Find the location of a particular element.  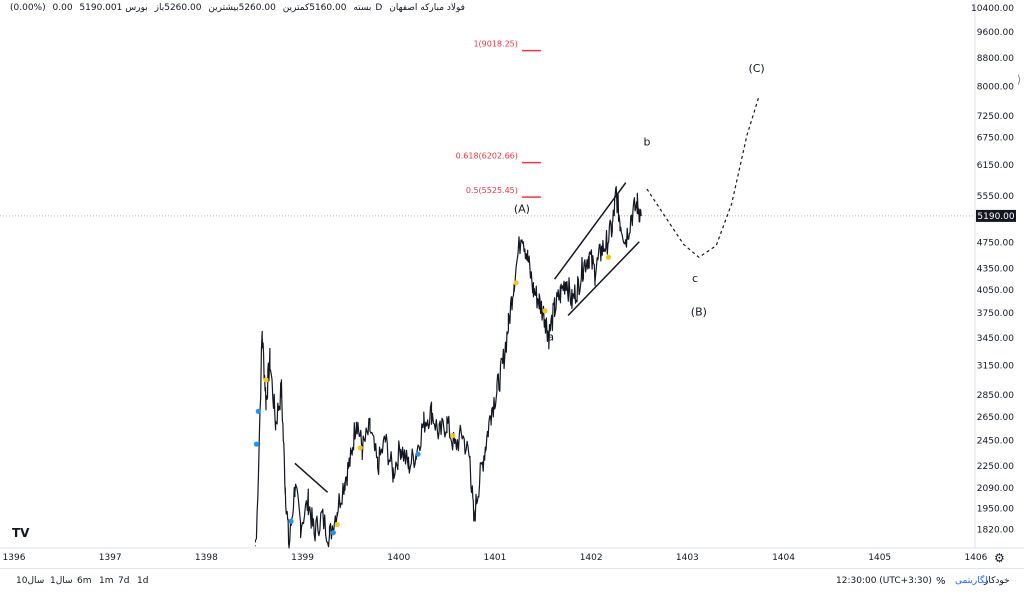

x-tick-label: 1399 is located at coordinates (302, 558).